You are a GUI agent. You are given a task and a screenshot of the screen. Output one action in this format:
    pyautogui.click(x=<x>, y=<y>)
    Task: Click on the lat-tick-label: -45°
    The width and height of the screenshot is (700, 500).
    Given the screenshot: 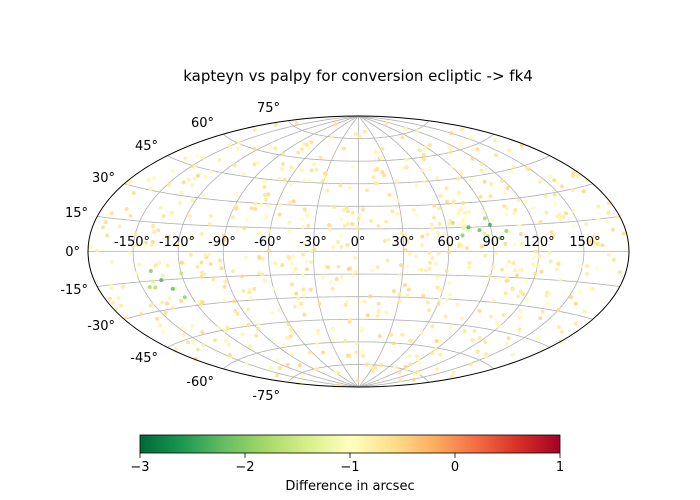 What is the action you would take?
    pyautogui.click(x=144, y=358)
    